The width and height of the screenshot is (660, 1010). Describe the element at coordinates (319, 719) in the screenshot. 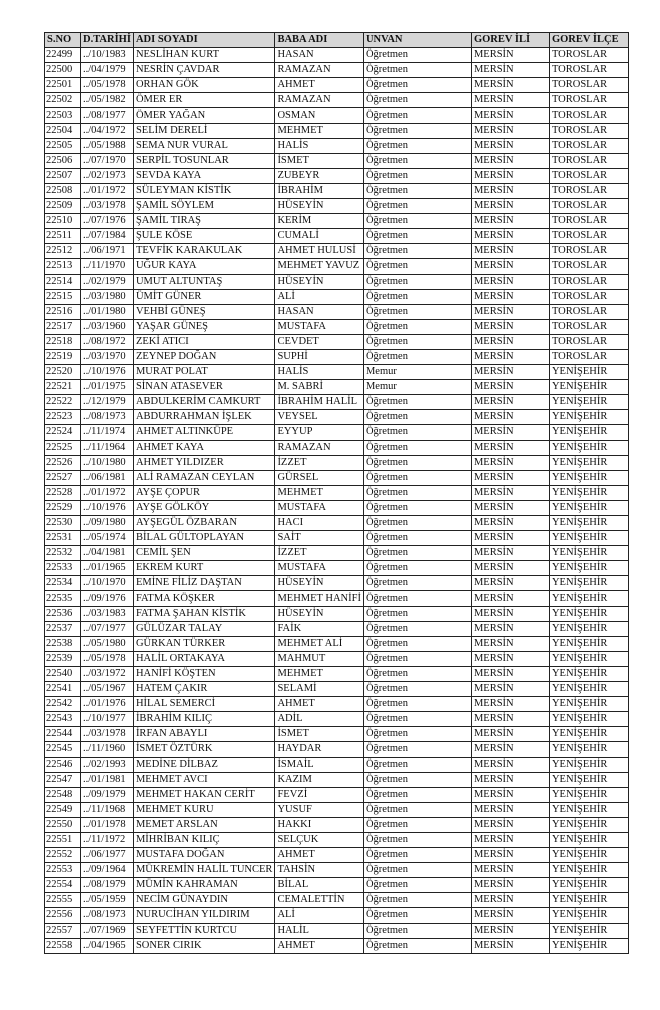

I see `cell-father-name: ADİL` at that location.